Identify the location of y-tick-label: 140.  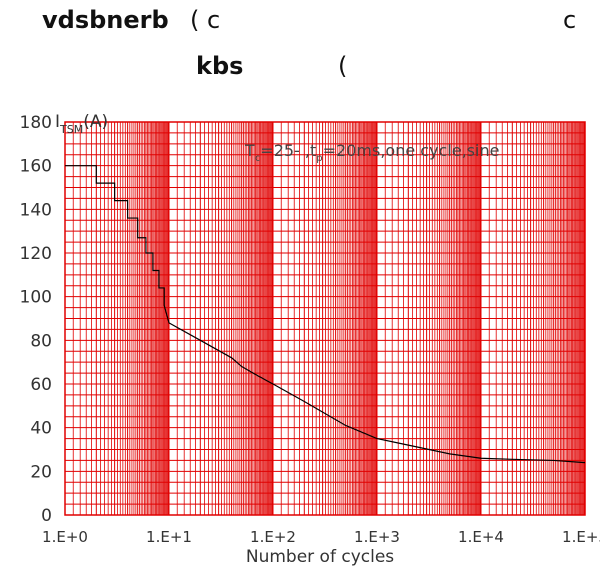
(36, 210).